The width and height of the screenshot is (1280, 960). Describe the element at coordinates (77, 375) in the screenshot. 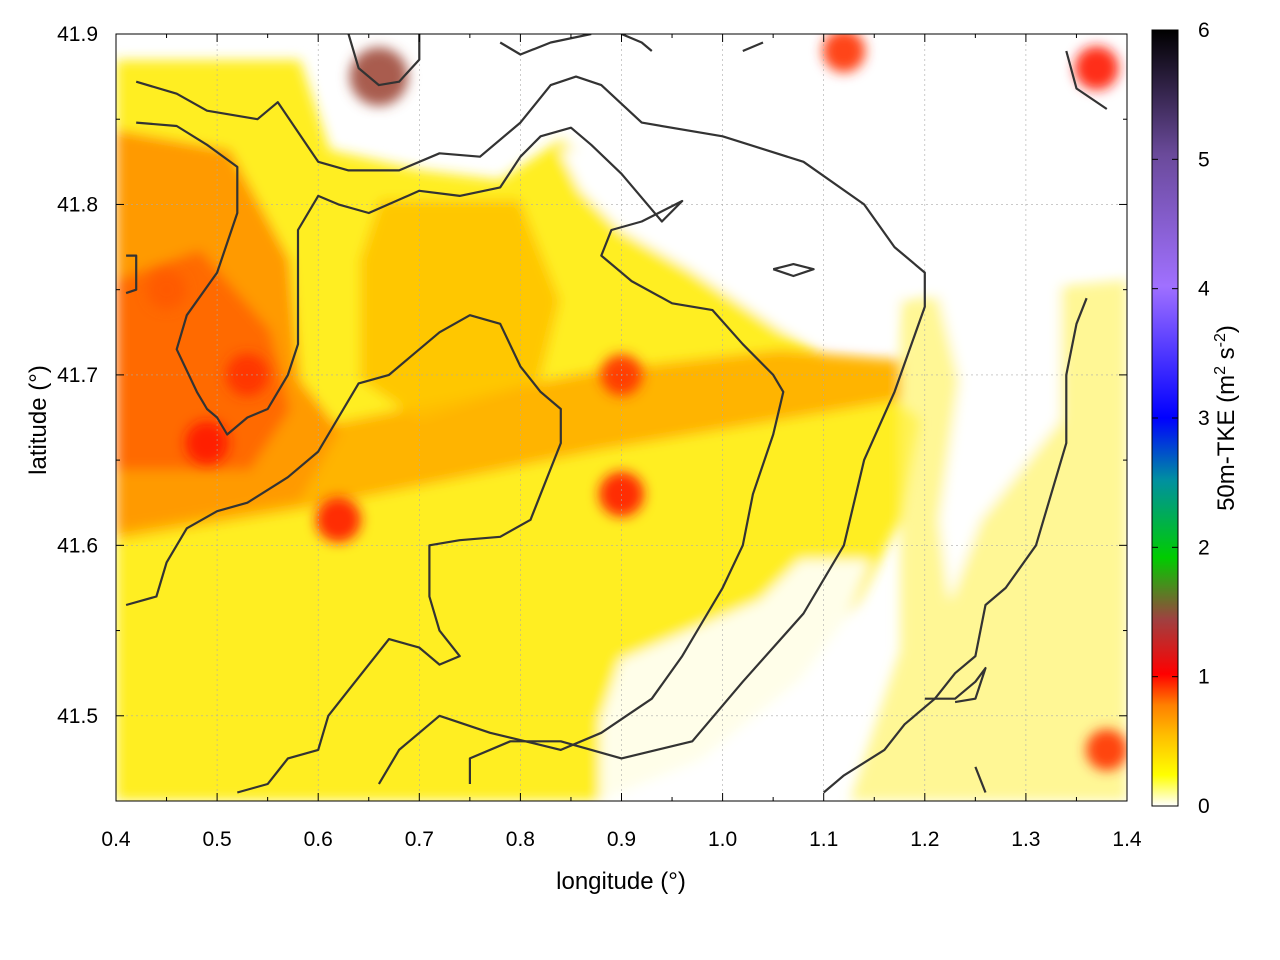

I see `y-tick-label: 41.7` at that location.